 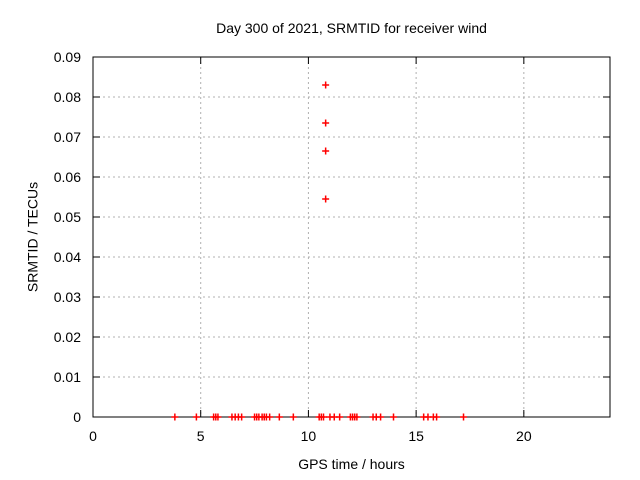 I want to click on x-tick-label: 5, so click(x=201, y=436).